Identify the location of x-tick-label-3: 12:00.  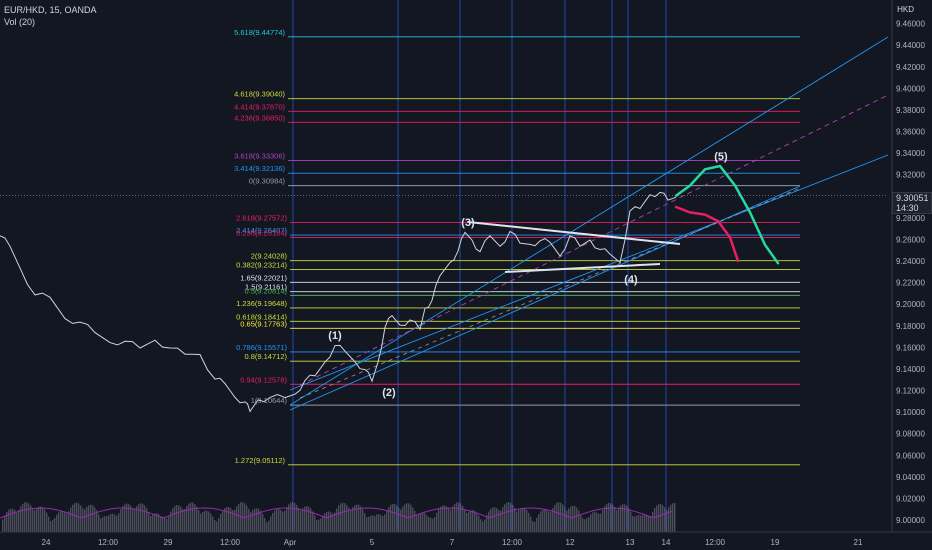
(230, 542).